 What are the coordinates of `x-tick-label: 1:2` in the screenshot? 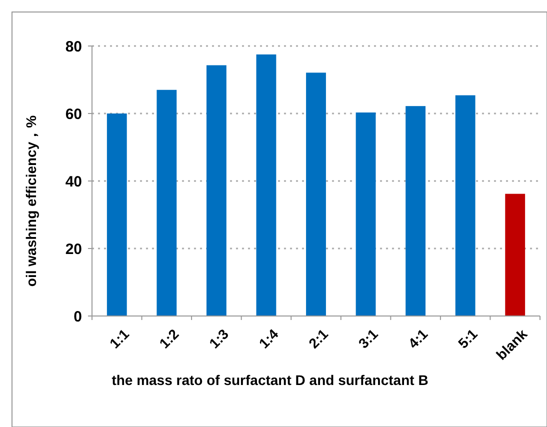 It's located at (169, 339).